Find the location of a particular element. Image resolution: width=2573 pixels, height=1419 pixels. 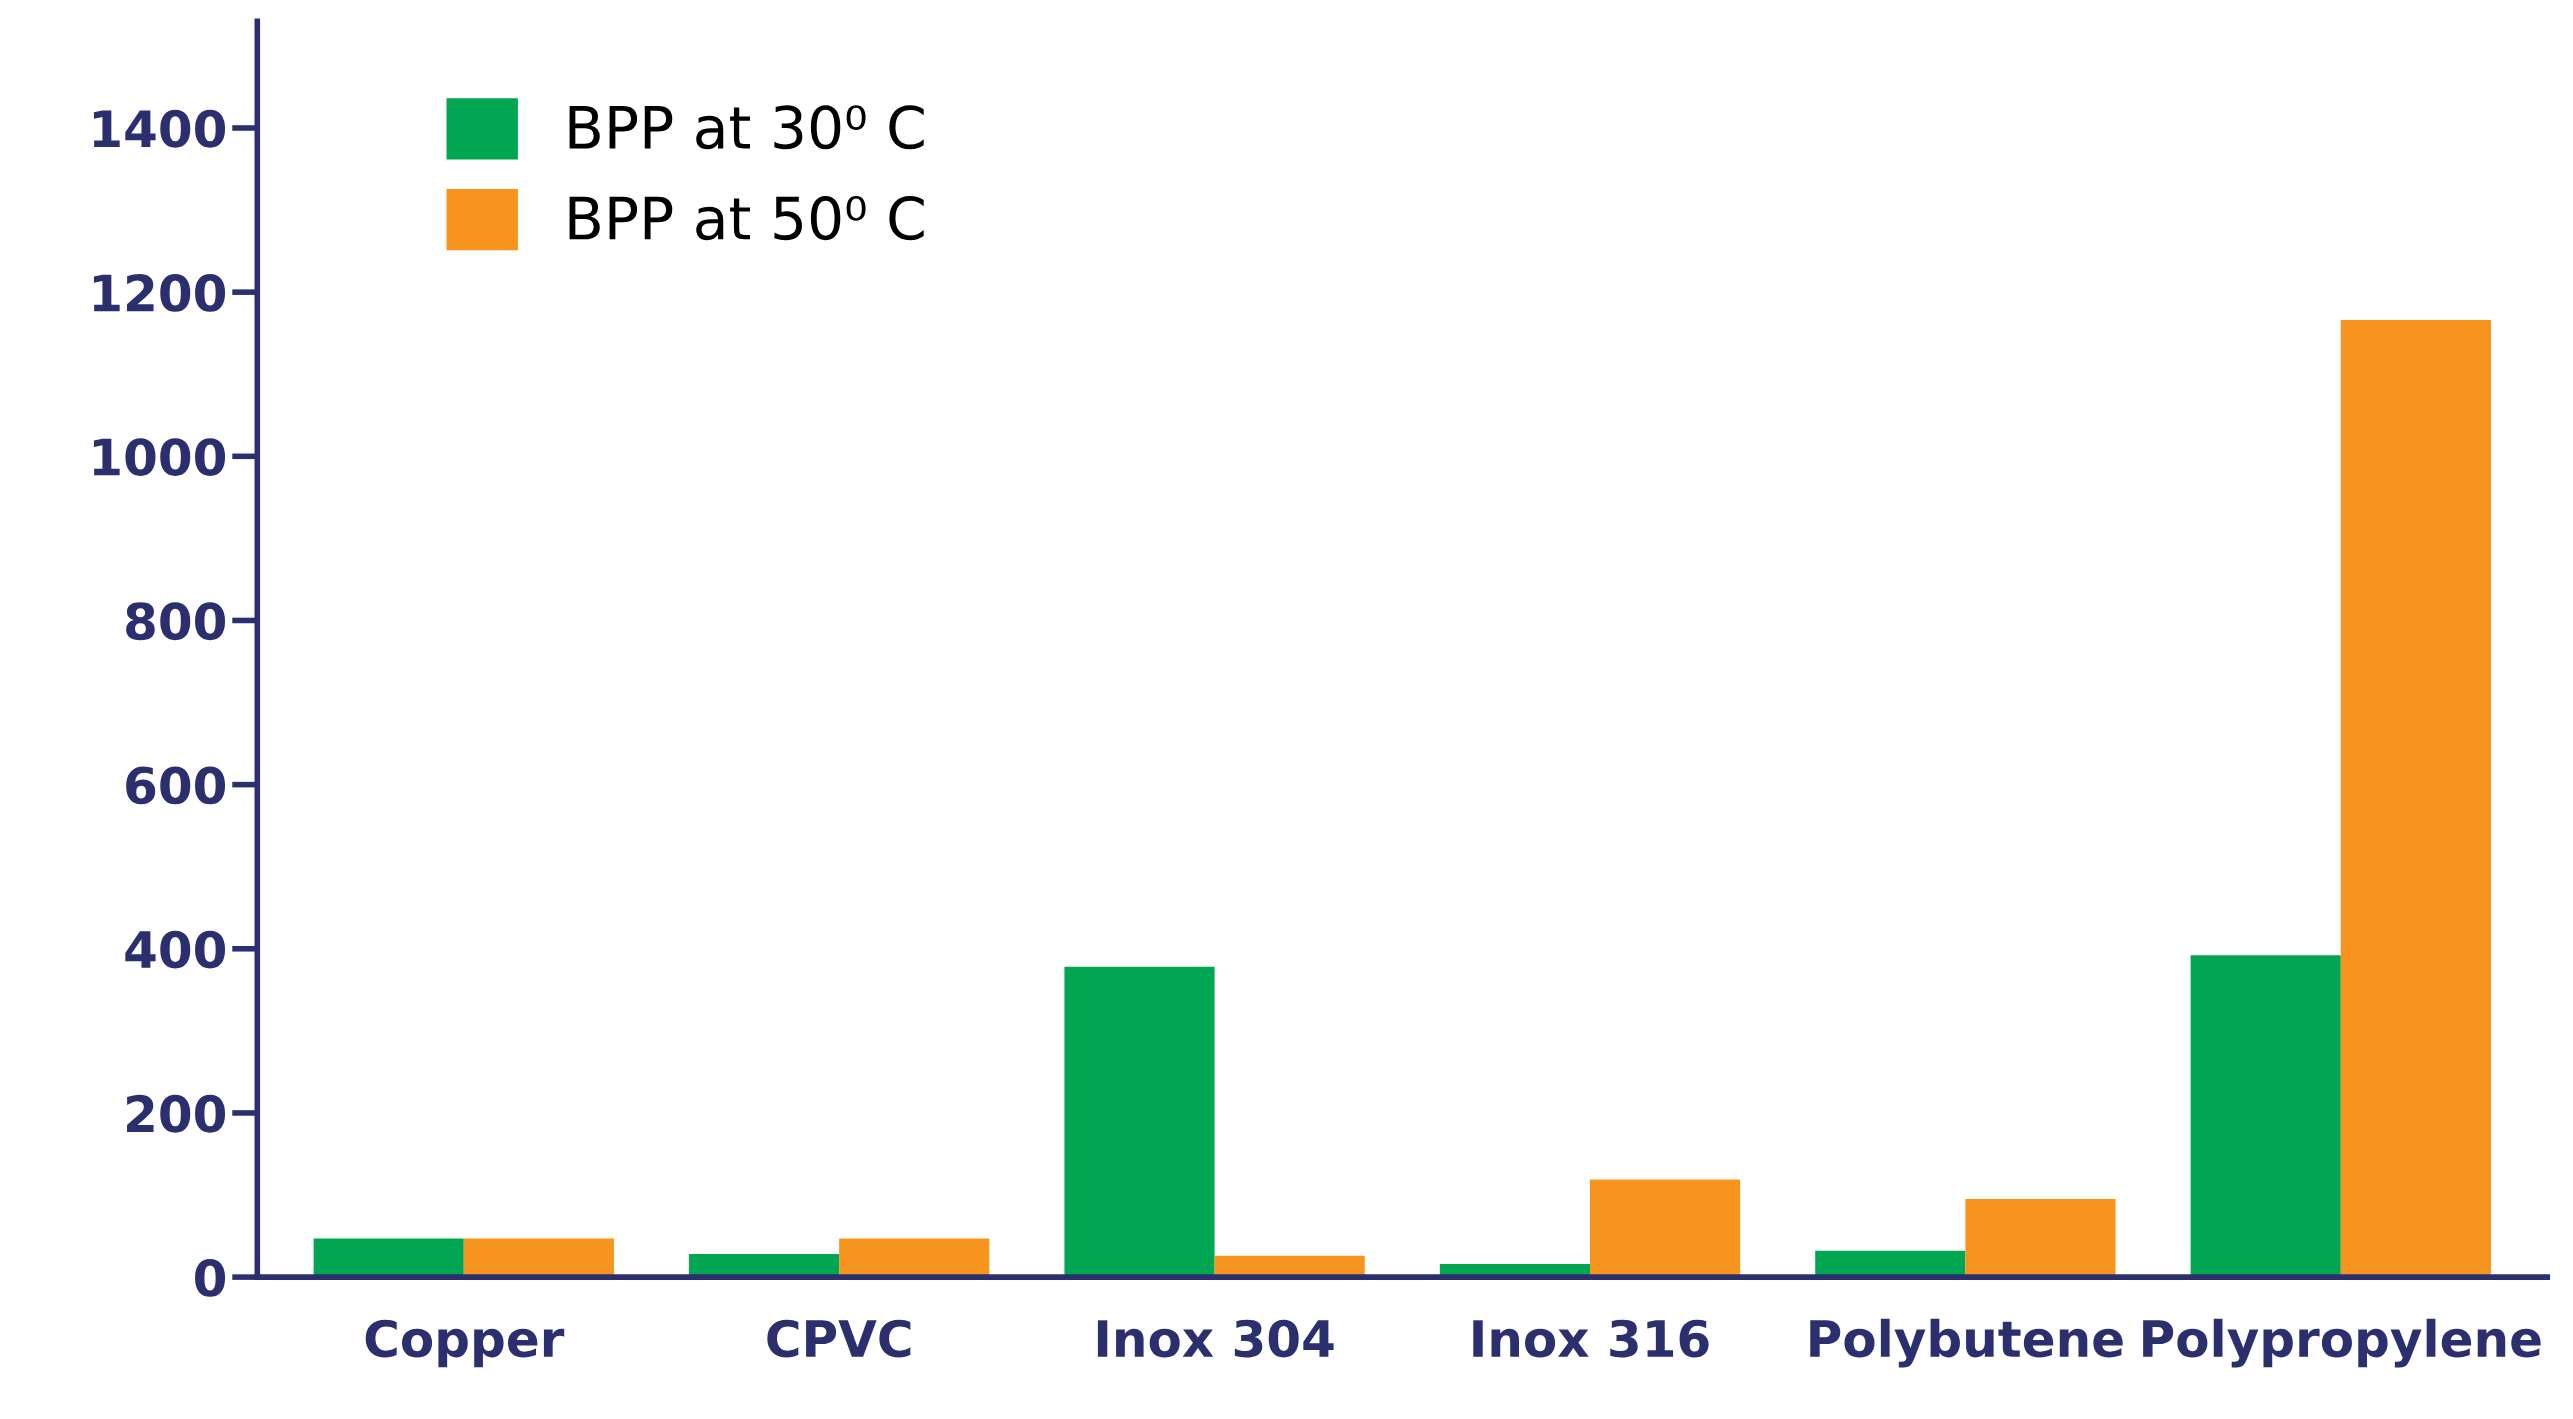

x-tick-label: Inox 304 is located at coordinates (1215, 1338).